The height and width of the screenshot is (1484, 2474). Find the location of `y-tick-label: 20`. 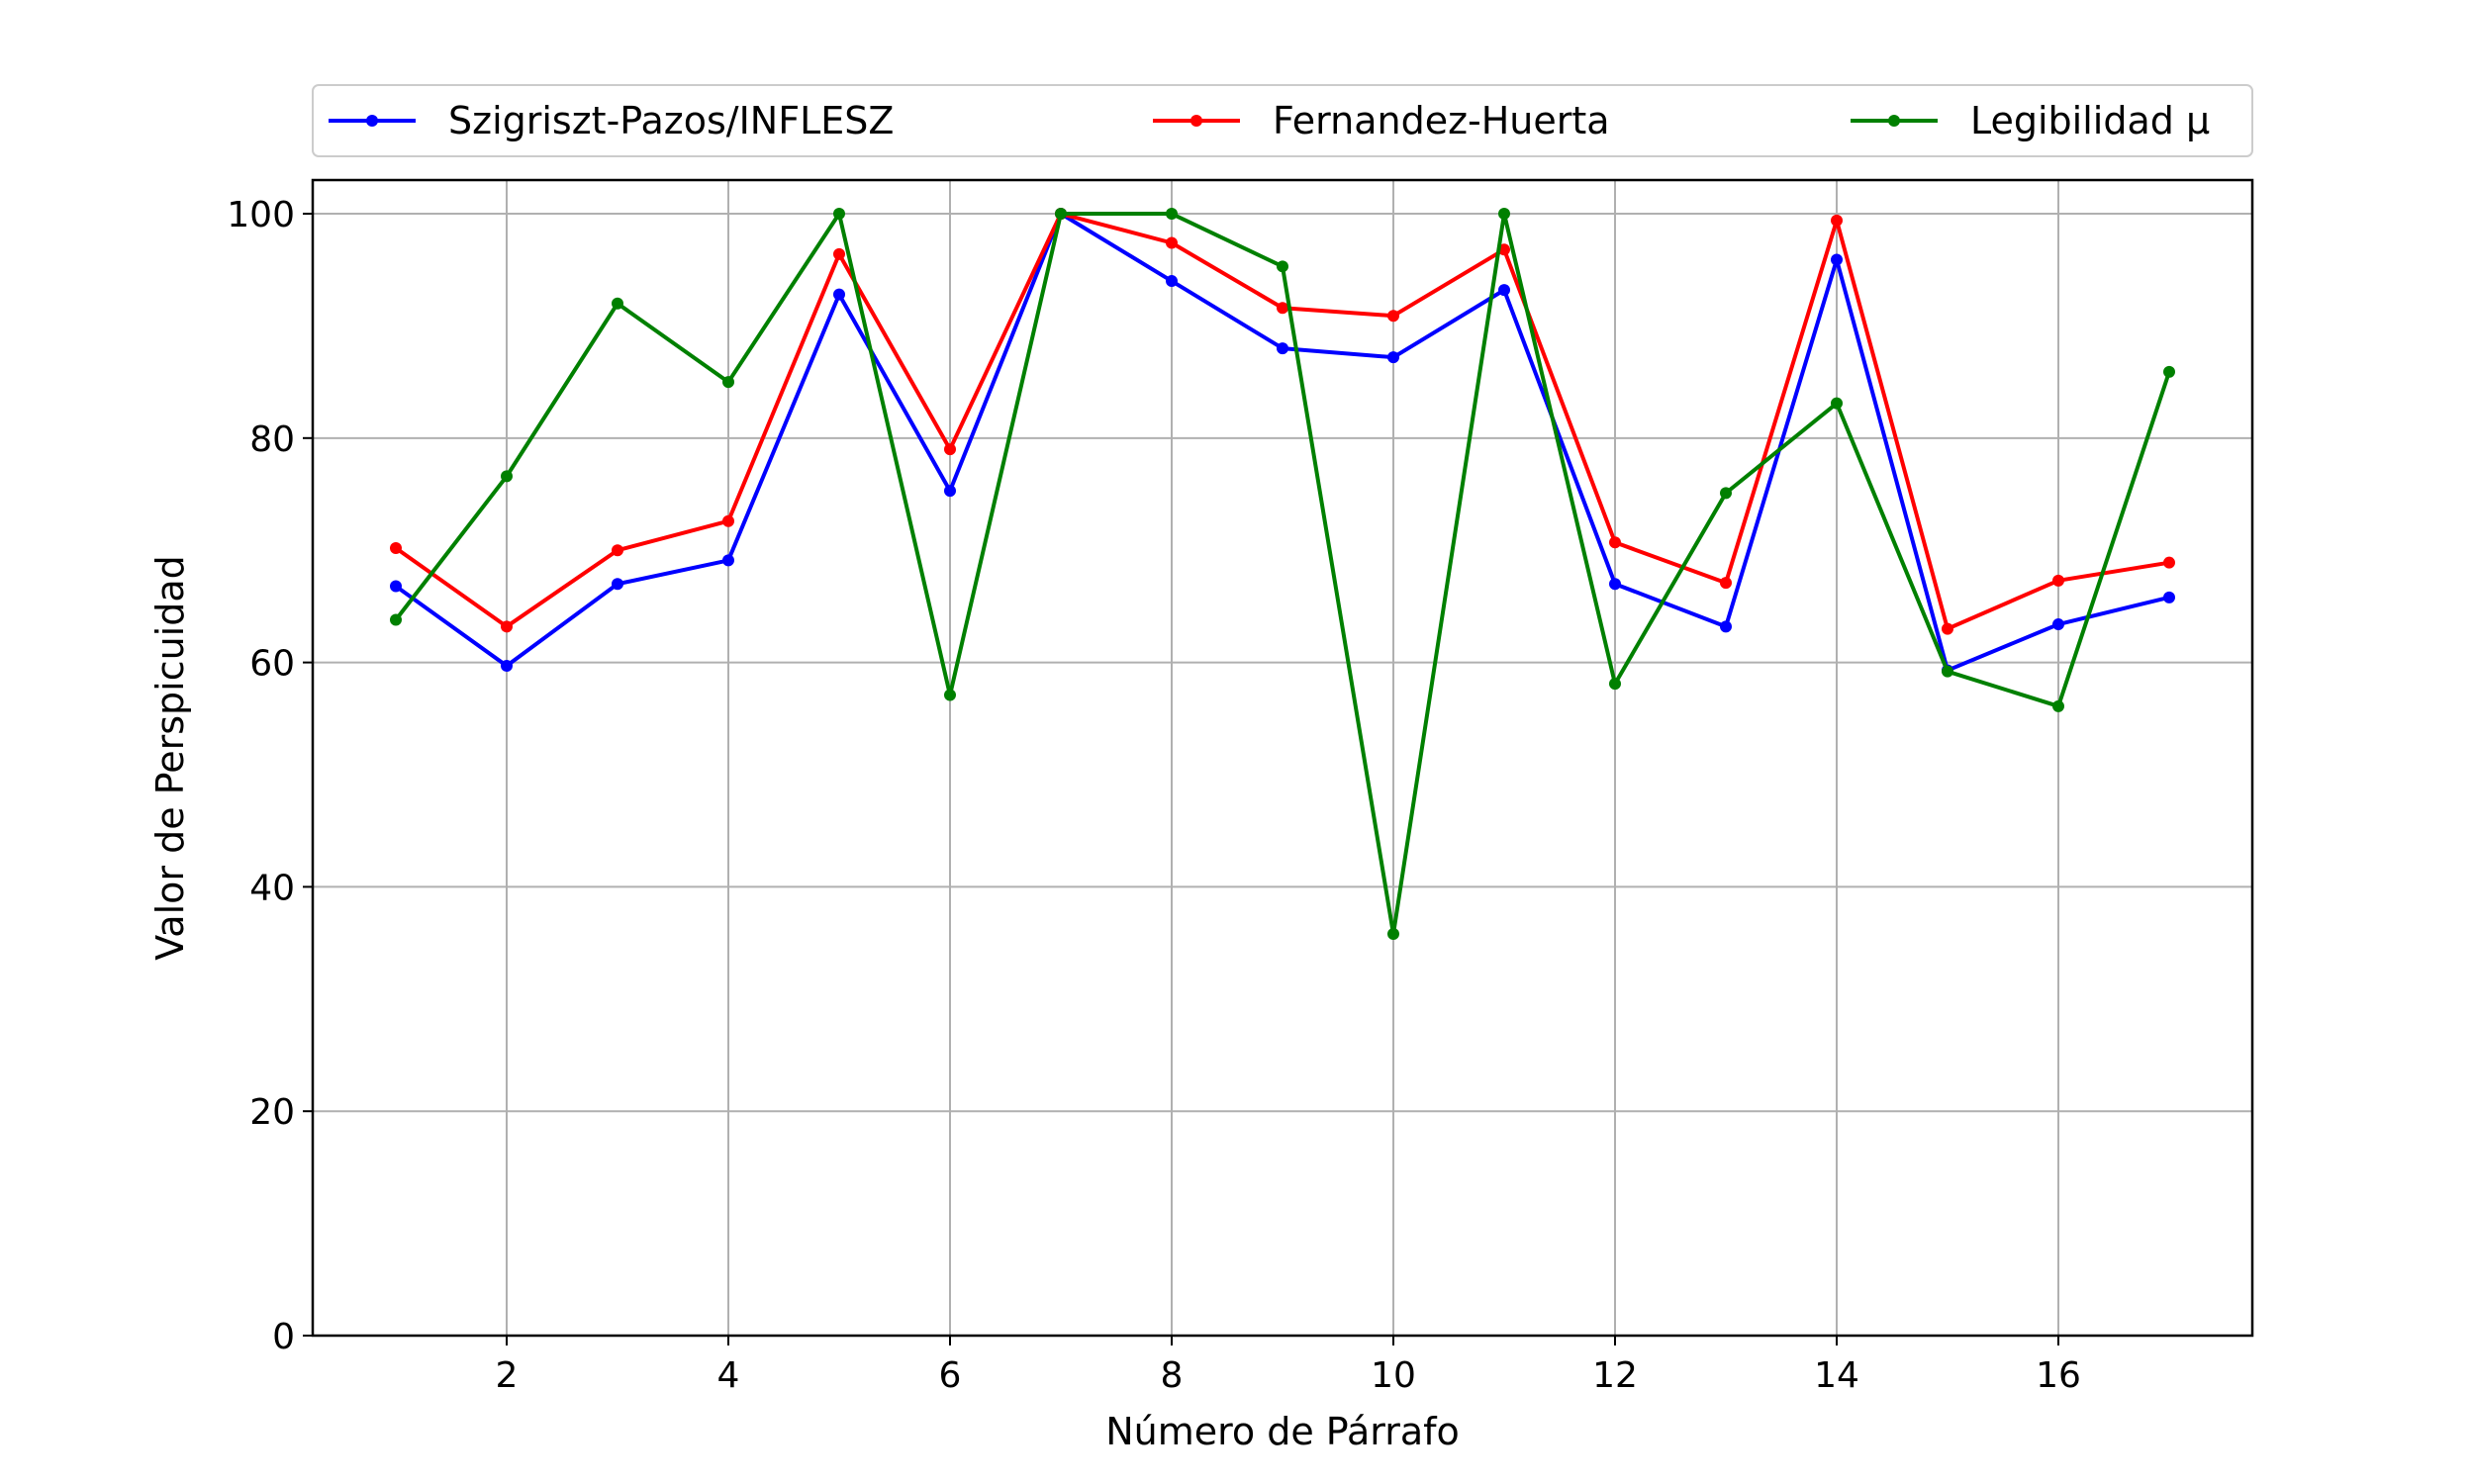

y-tick-label: 20 is located at coordinates (272, 1112).